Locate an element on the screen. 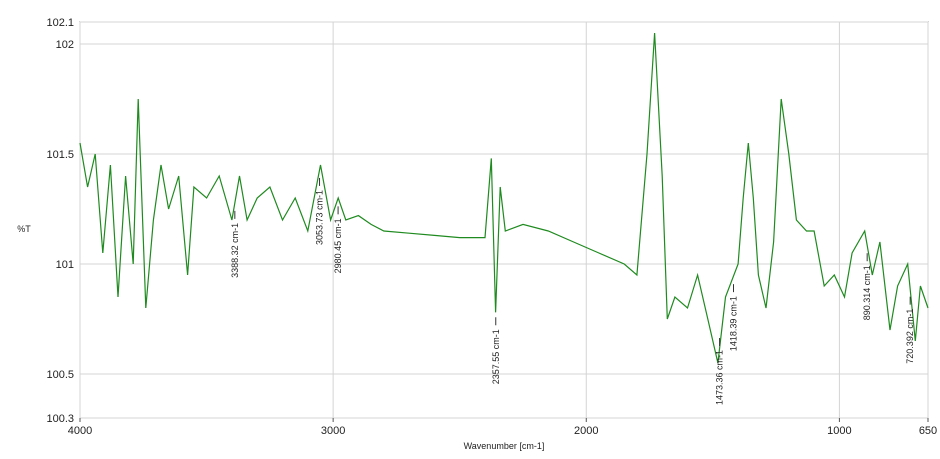 The image size is (940, 459). y-tick-label: 101.5 is located at coordinates (60, 155).